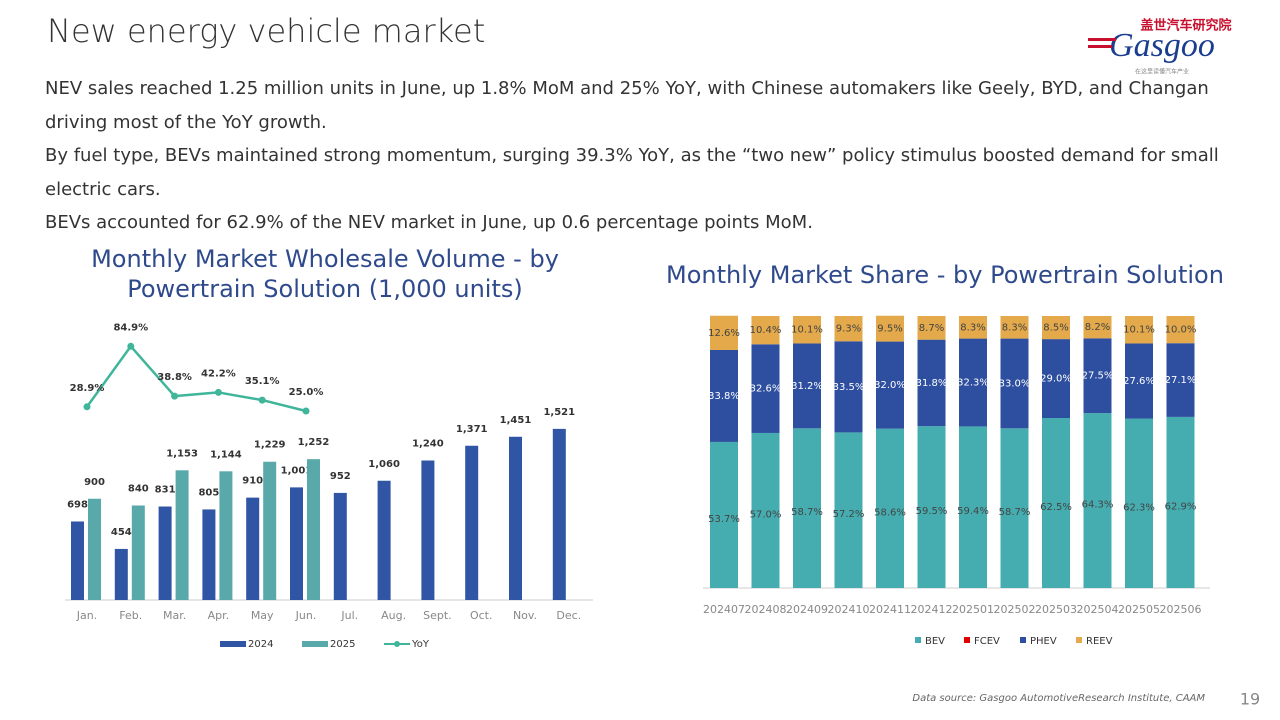  Describe the element at coordinates (1185, 26) in the screenshot. I see `logo-cn: 盖世汽车研究院` at that location.